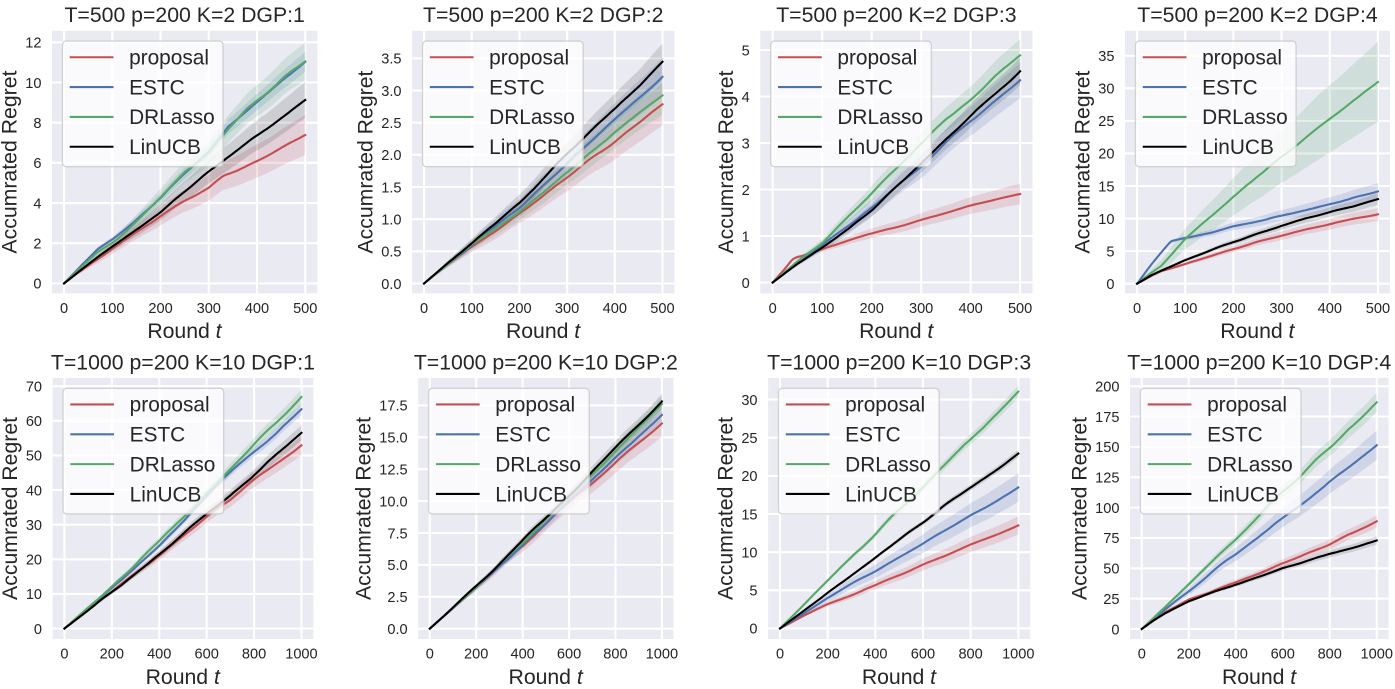 This screenshot has height=689, width=1395. What do you see at coordinates (746, 237) in the screenshot?
I see `svg-text: 1` at bounding box center [746, 237].